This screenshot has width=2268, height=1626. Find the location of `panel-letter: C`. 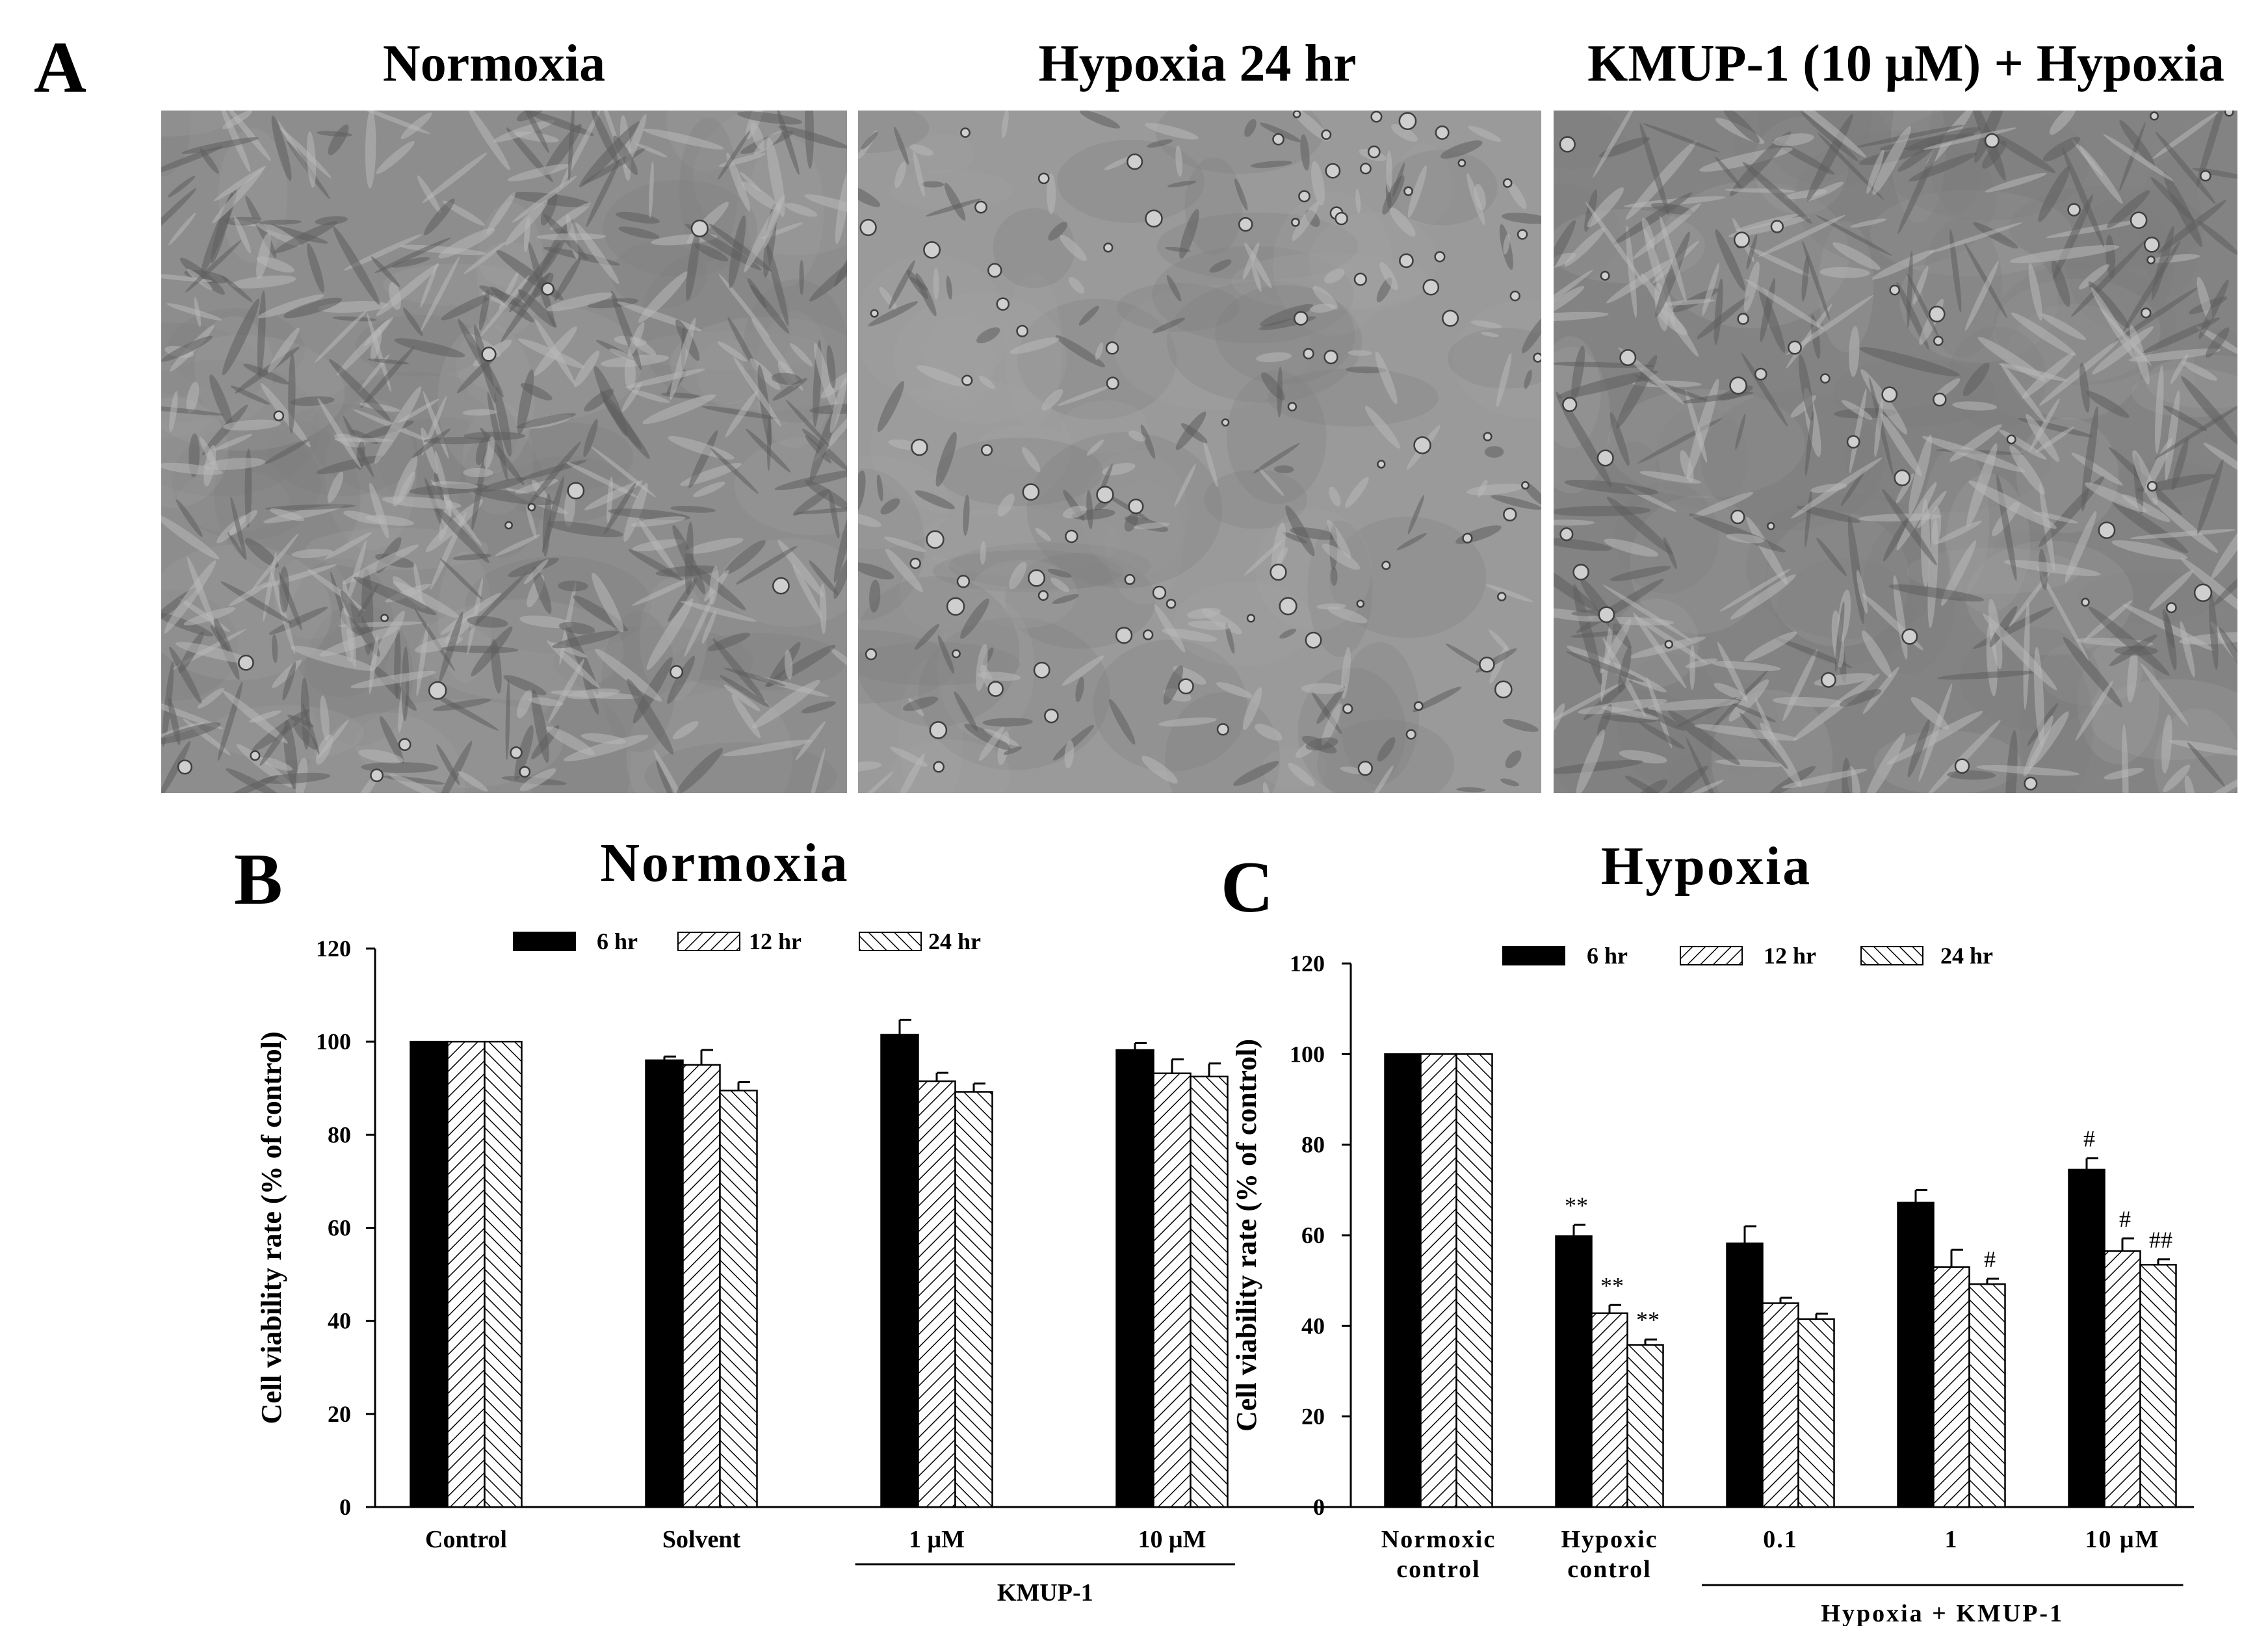

panel-letter: C is located at coordinates (1247, 887).